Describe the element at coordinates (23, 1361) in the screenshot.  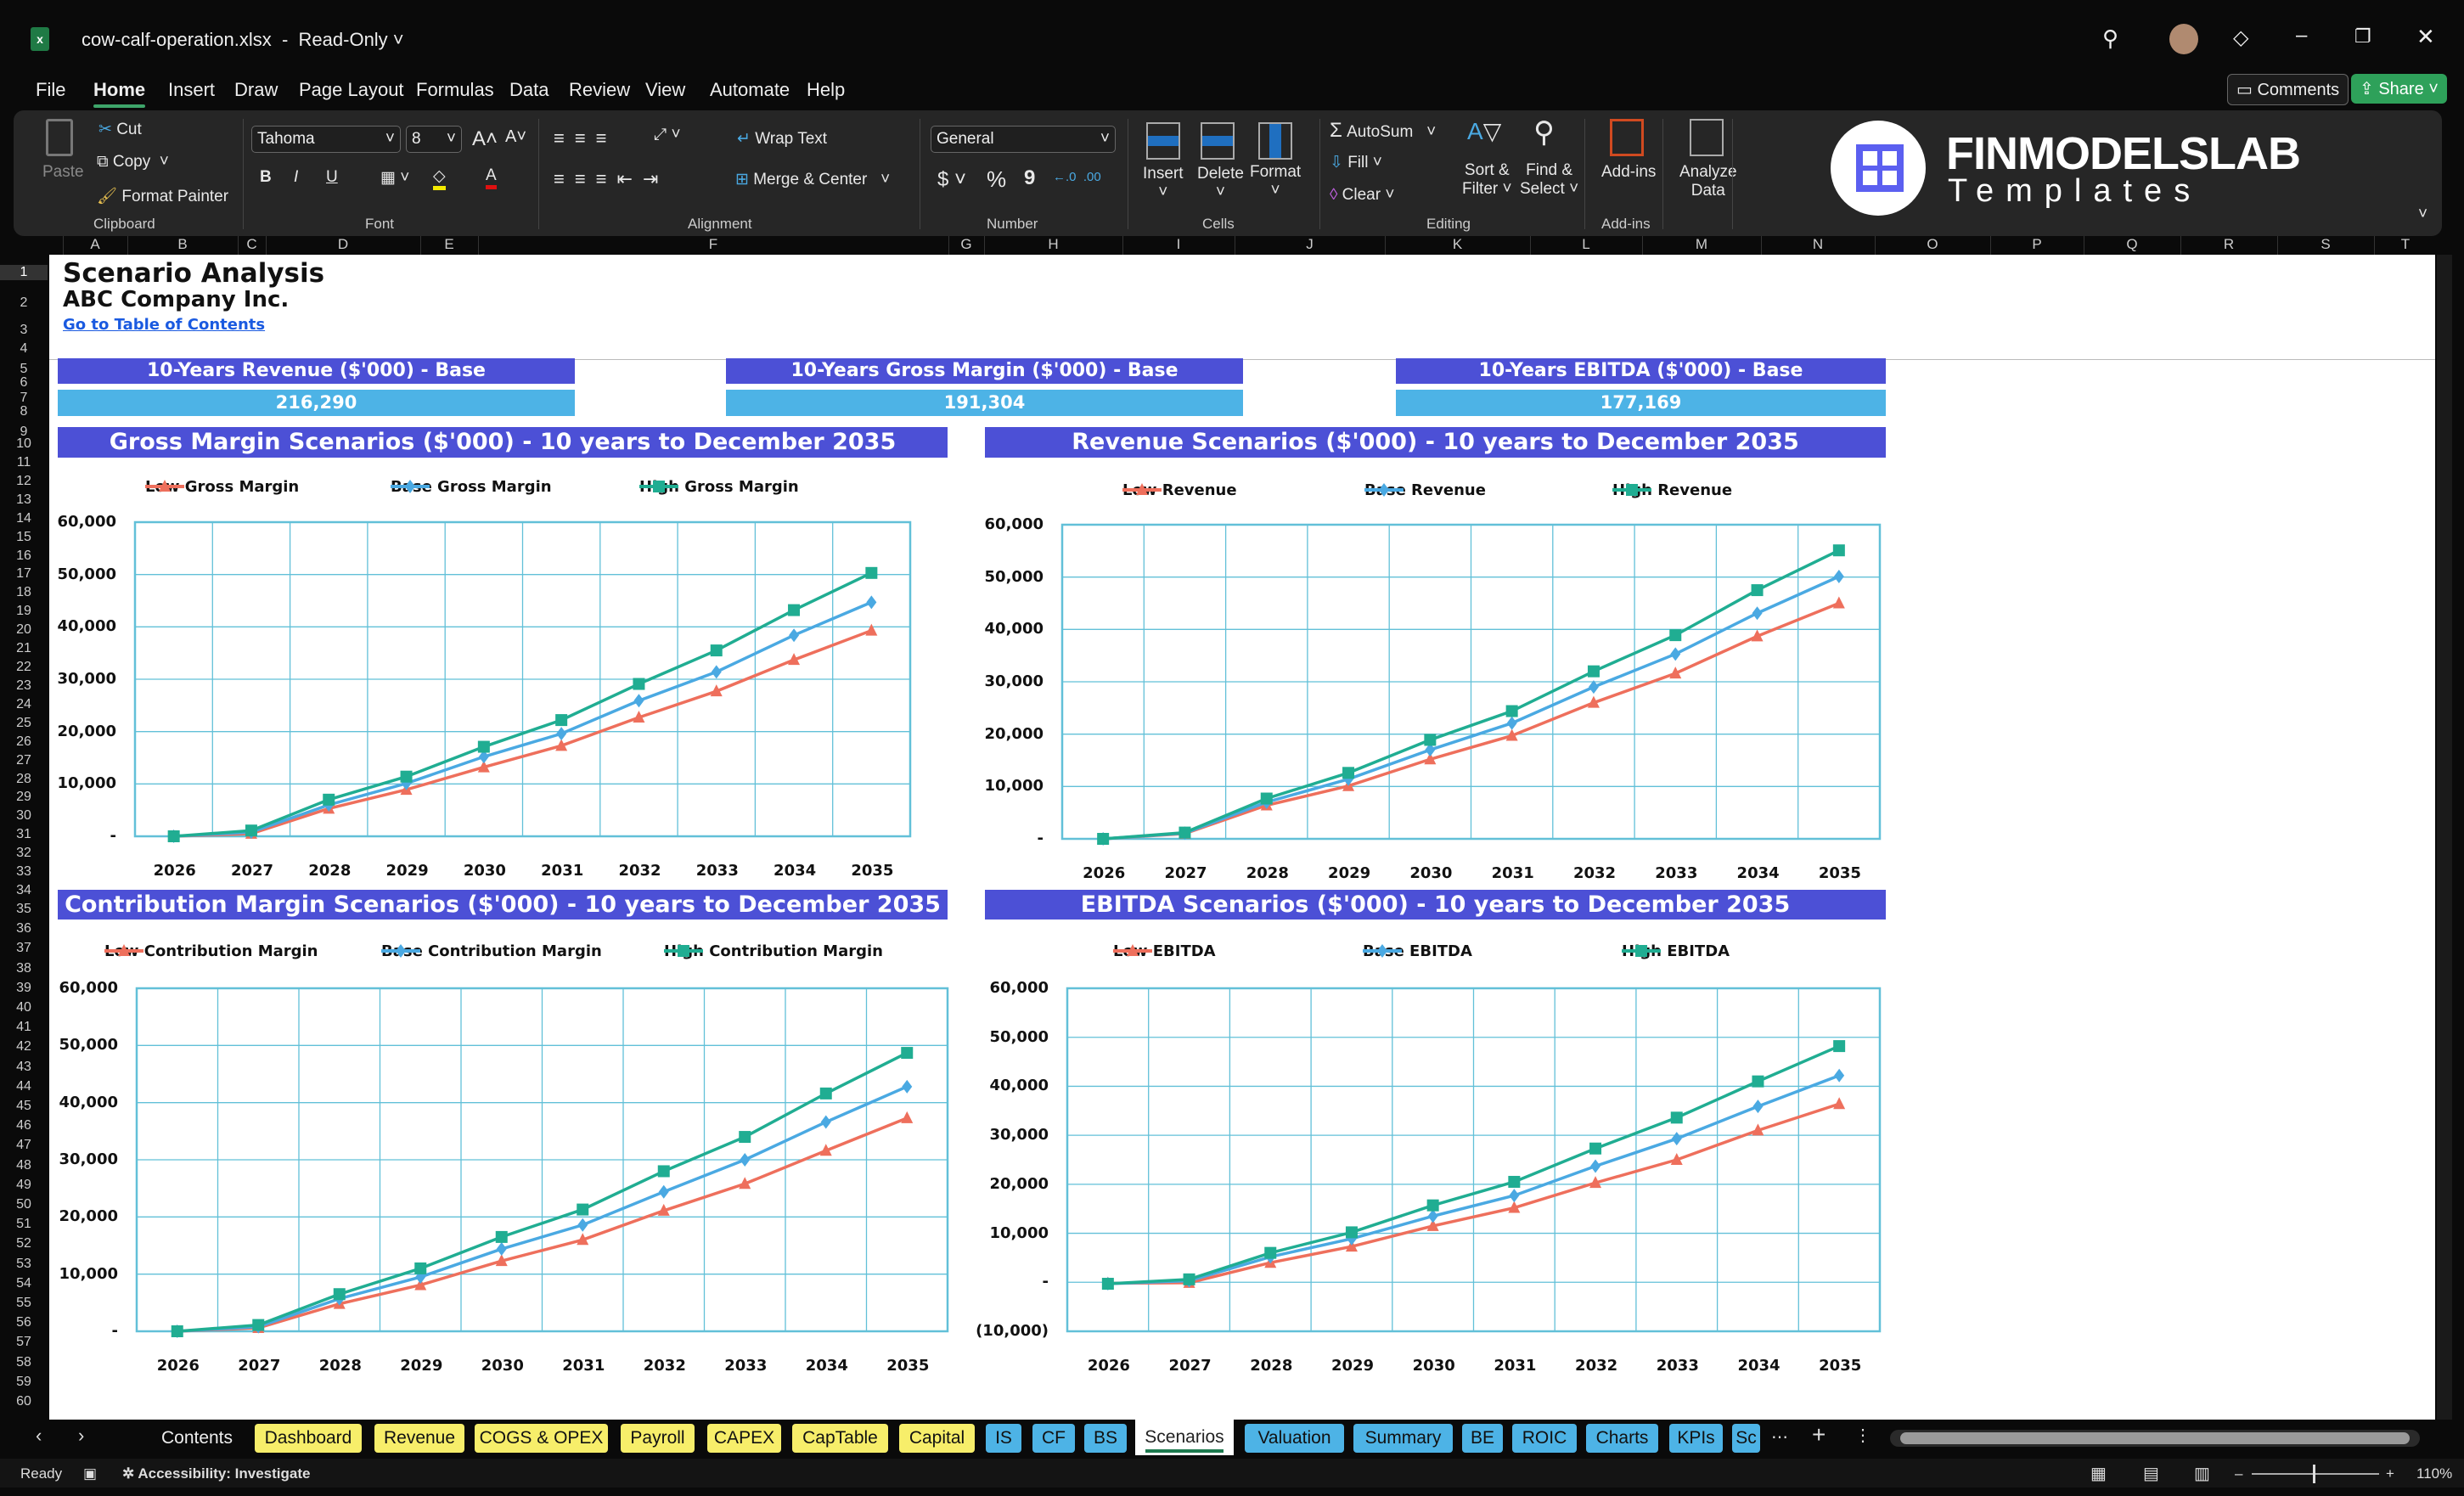
I see `row-header: 58` at that location.